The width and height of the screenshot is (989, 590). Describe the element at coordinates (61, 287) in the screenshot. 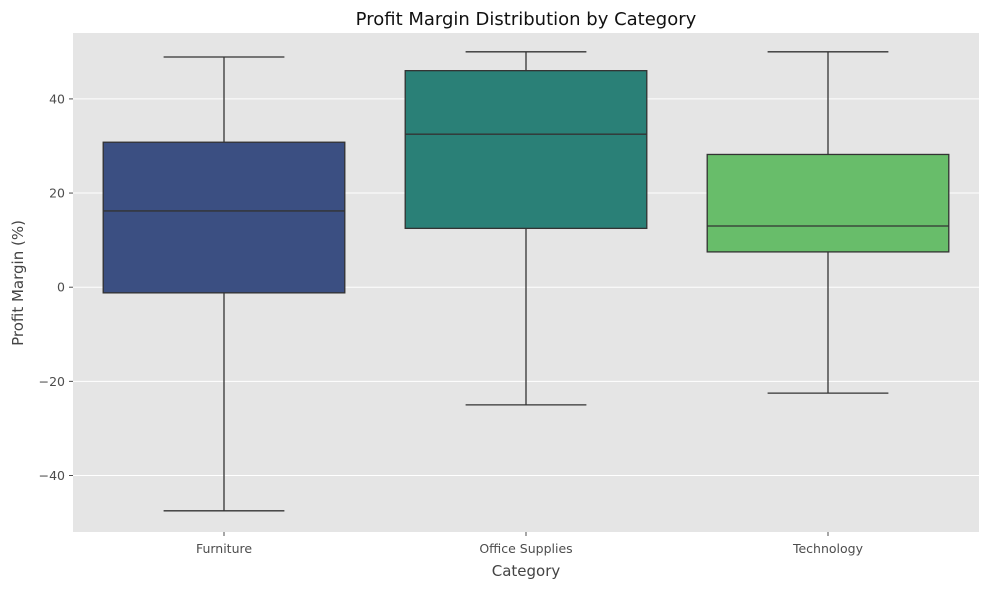

I see `y-tick-label: 0` at that location.